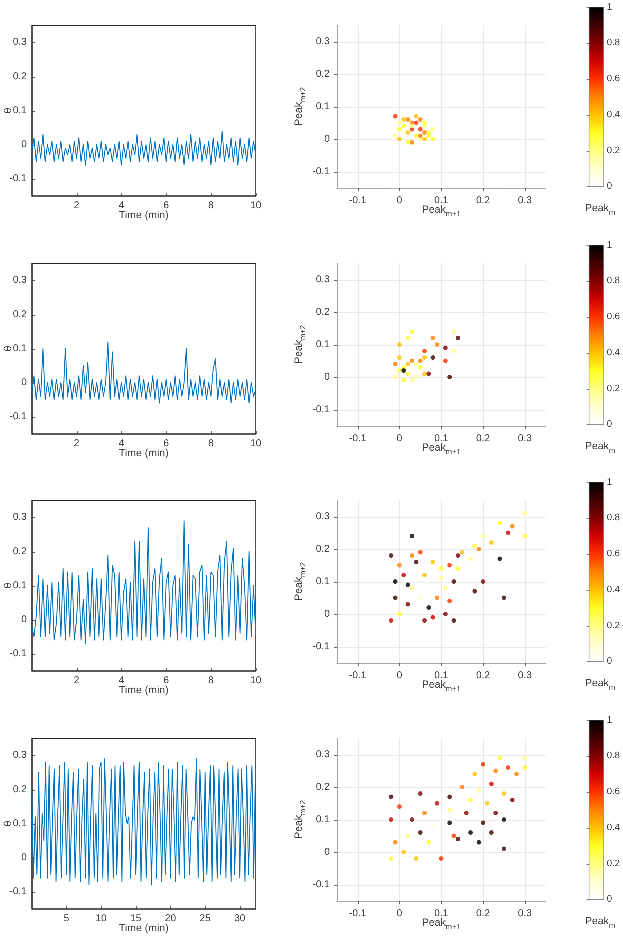 This screenshot has height=939, width=623. What do you see at coordinates (77, 681) in the screenshot?
I see `x-tick-label: 2` at bounding box center [77, 681].